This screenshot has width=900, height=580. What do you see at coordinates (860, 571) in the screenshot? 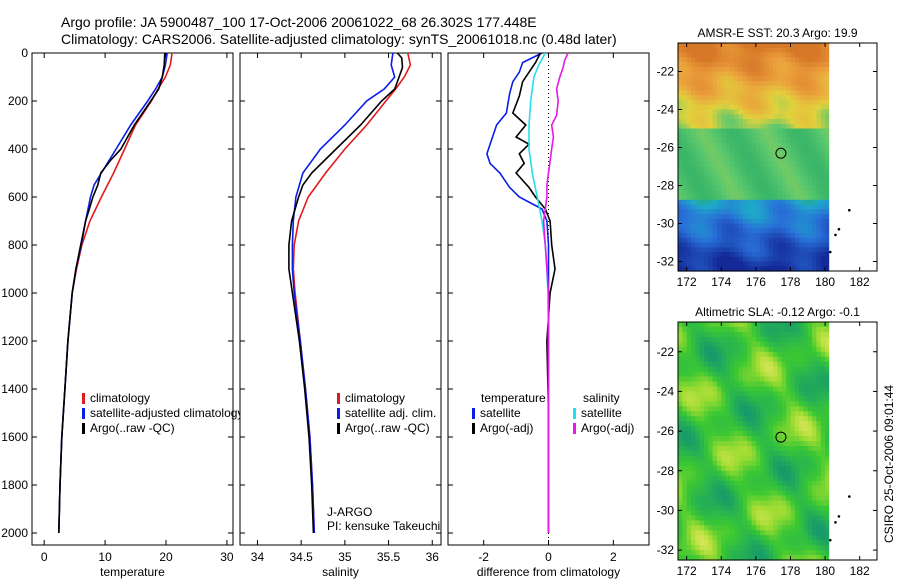
I see `sla_map-xtick-label: 182` at bounding box center [860, 571].